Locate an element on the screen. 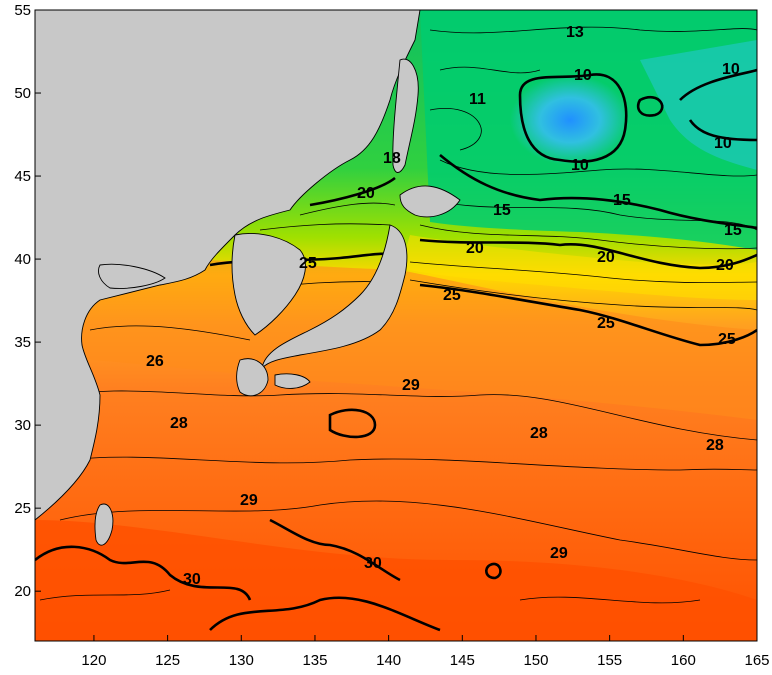 The image size is (772, 675). x-tick-label: 145 is located at coordinates (462, 660).